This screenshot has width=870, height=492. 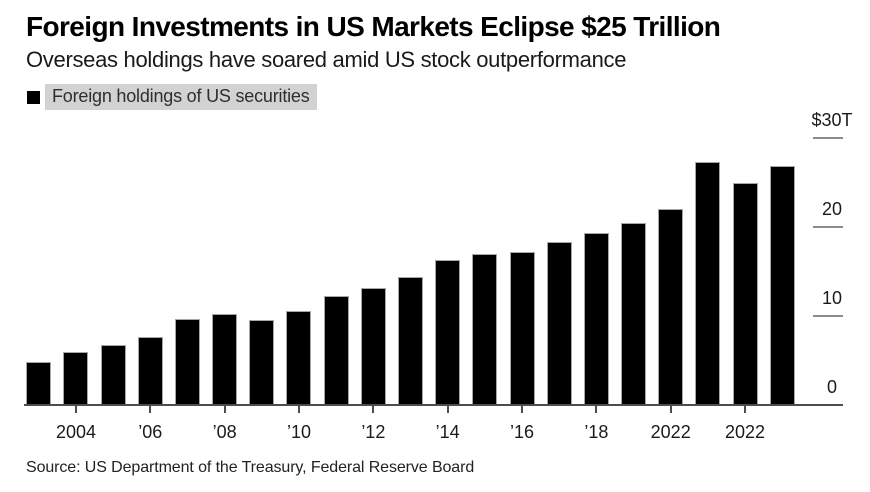 What do you see at coordinates (336, 350) in the screenshot?
I see `bar-2011` at bounding box center [336, 350].